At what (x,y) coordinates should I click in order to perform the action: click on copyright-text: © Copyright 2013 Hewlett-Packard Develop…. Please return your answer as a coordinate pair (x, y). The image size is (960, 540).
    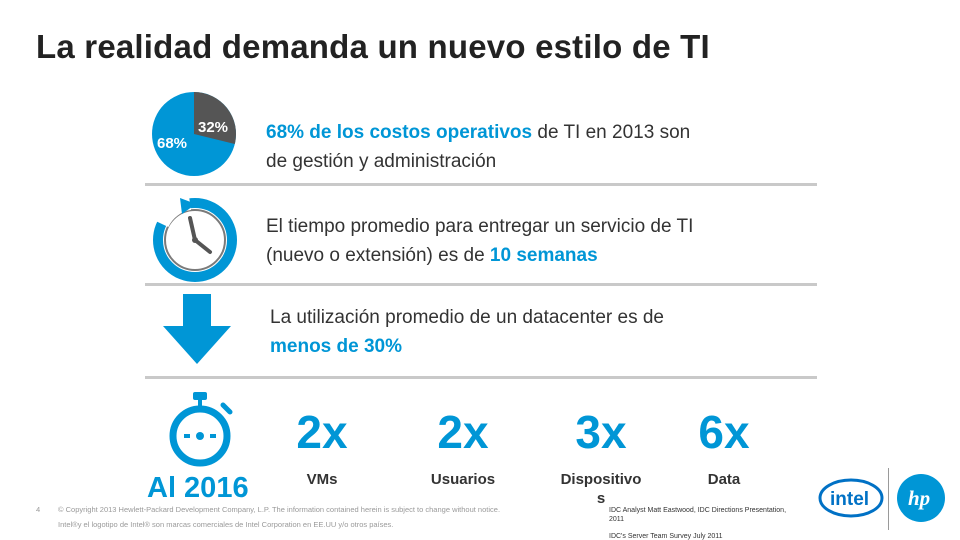
    Looking at the image, I should click on (279, 509).